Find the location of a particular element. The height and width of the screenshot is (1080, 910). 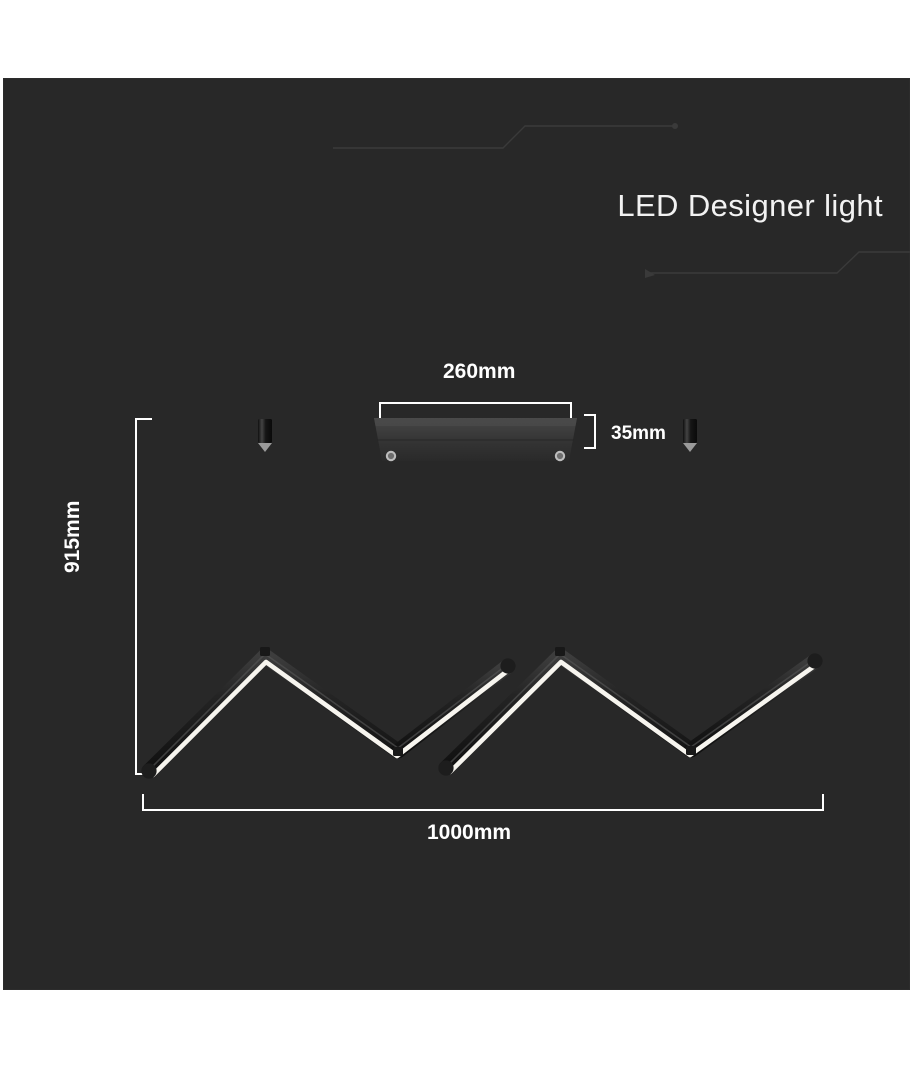

arm-right-endcap-start is located at coordinates (446, 768).